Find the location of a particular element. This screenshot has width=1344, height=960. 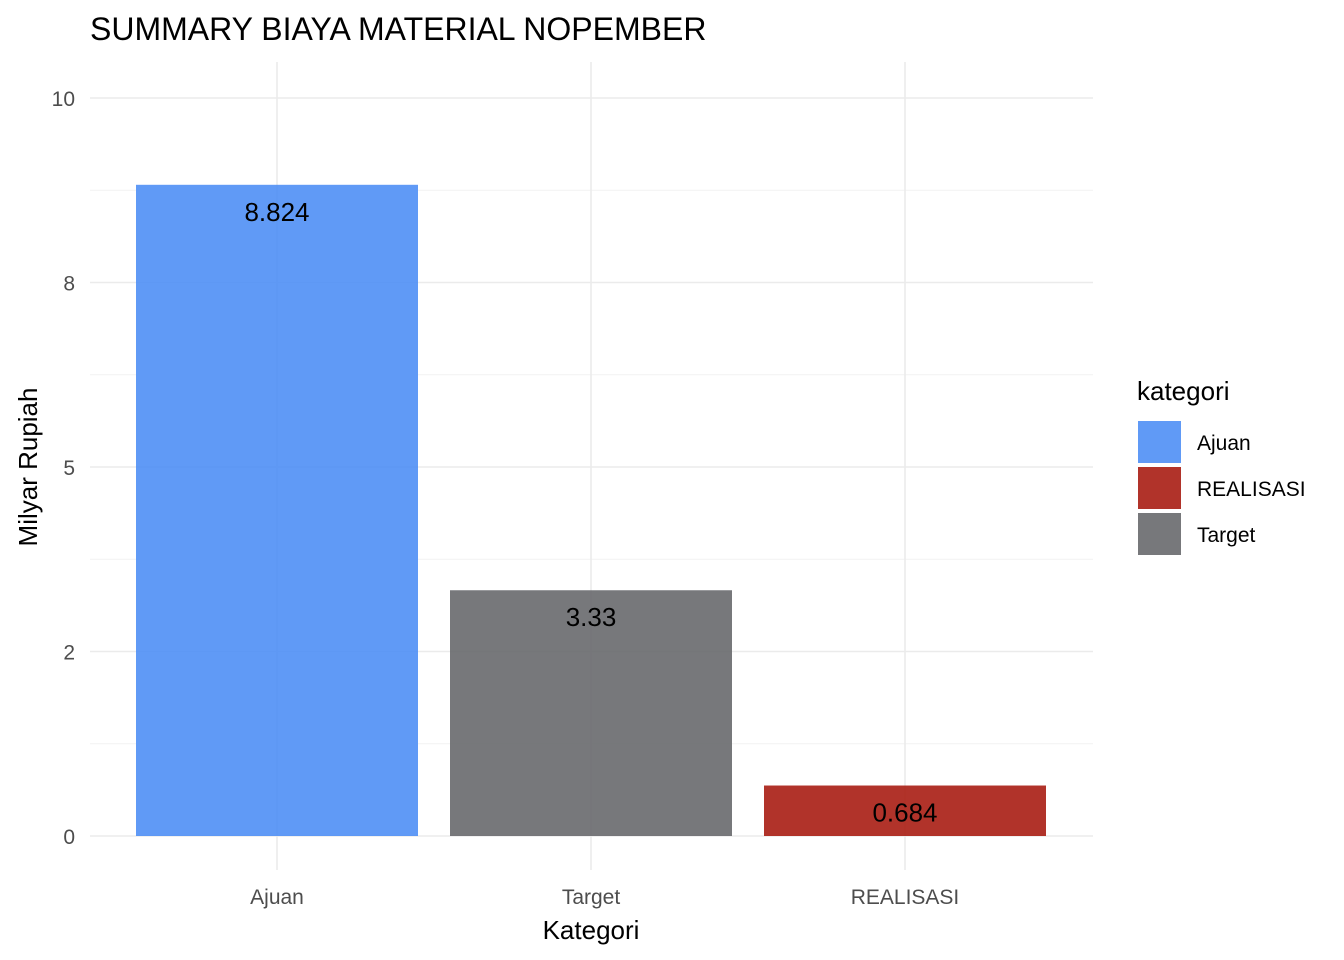

bar-target is located at coordinates (591, 713).